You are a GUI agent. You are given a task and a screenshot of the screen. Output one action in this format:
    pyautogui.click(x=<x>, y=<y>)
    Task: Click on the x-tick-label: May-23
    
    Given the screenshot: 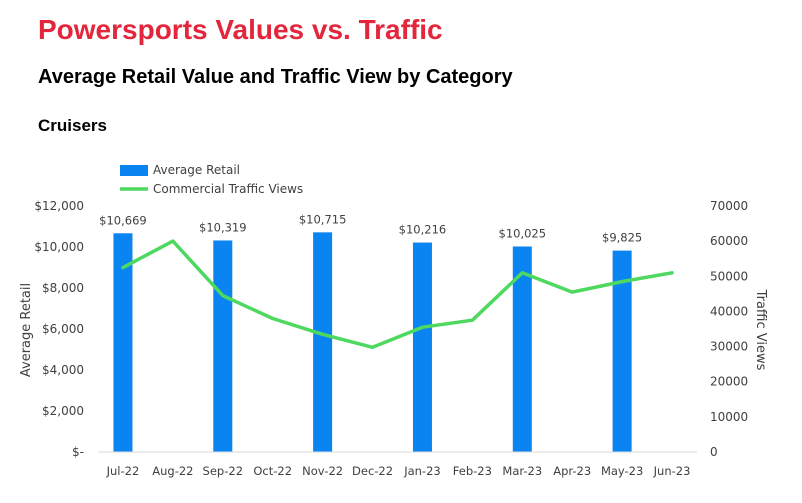 What is the action you would take?
    pyautogui.click(x=622, y=471)
    